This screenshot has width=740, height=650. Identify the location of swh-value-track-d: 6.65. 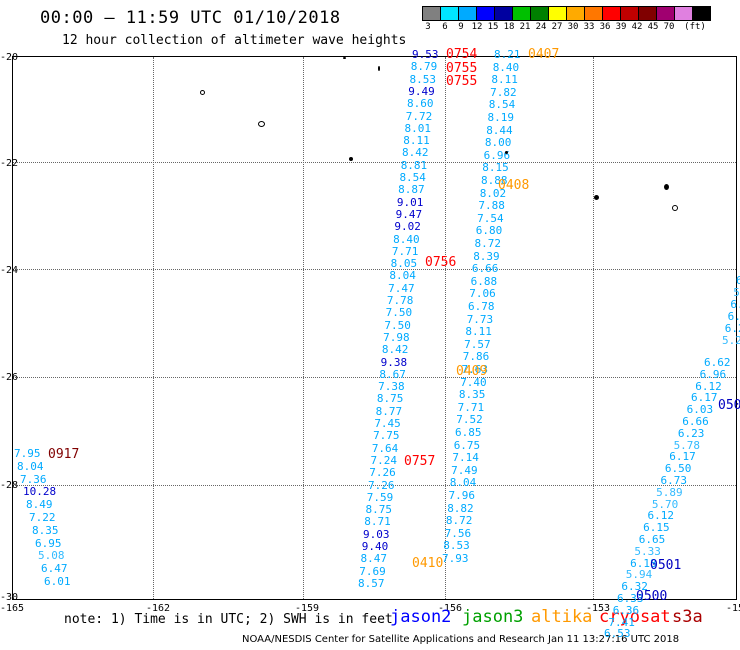
(652, 539).